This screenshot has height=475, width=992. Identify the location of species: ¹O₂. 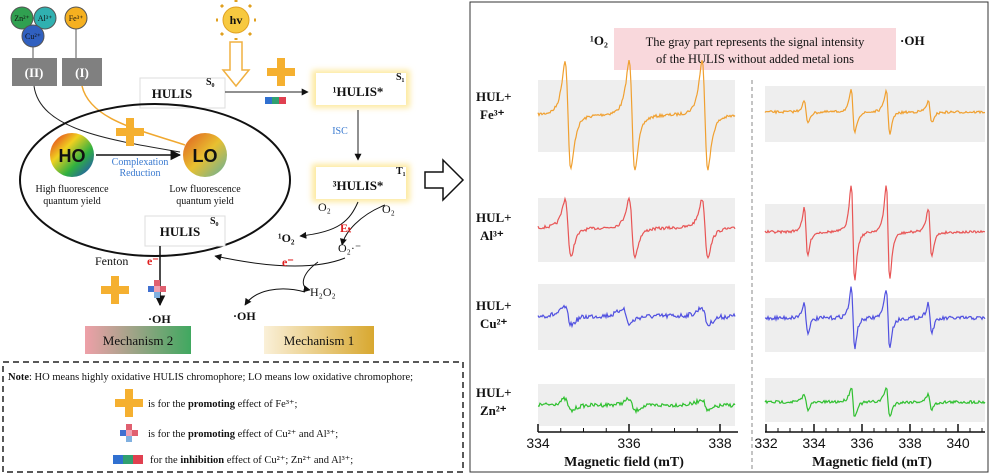
(286, 238).